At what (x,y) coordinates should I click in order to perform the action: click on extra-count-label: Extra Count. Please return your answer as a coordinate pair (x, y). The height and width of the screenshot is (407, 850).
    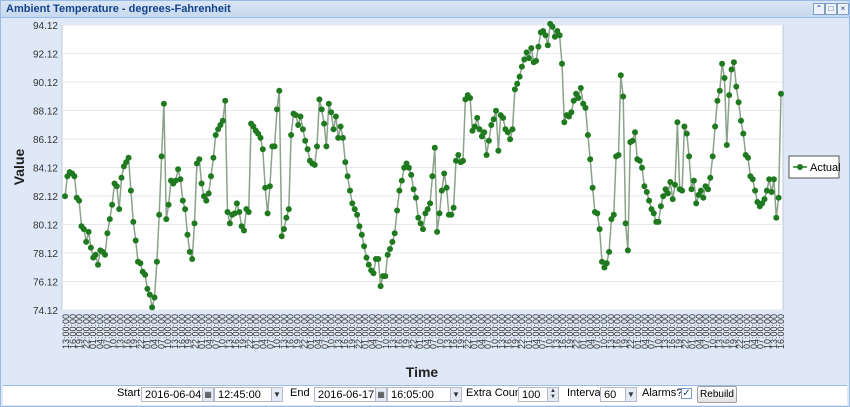
    Looking at the image, I should click on (495, 393).